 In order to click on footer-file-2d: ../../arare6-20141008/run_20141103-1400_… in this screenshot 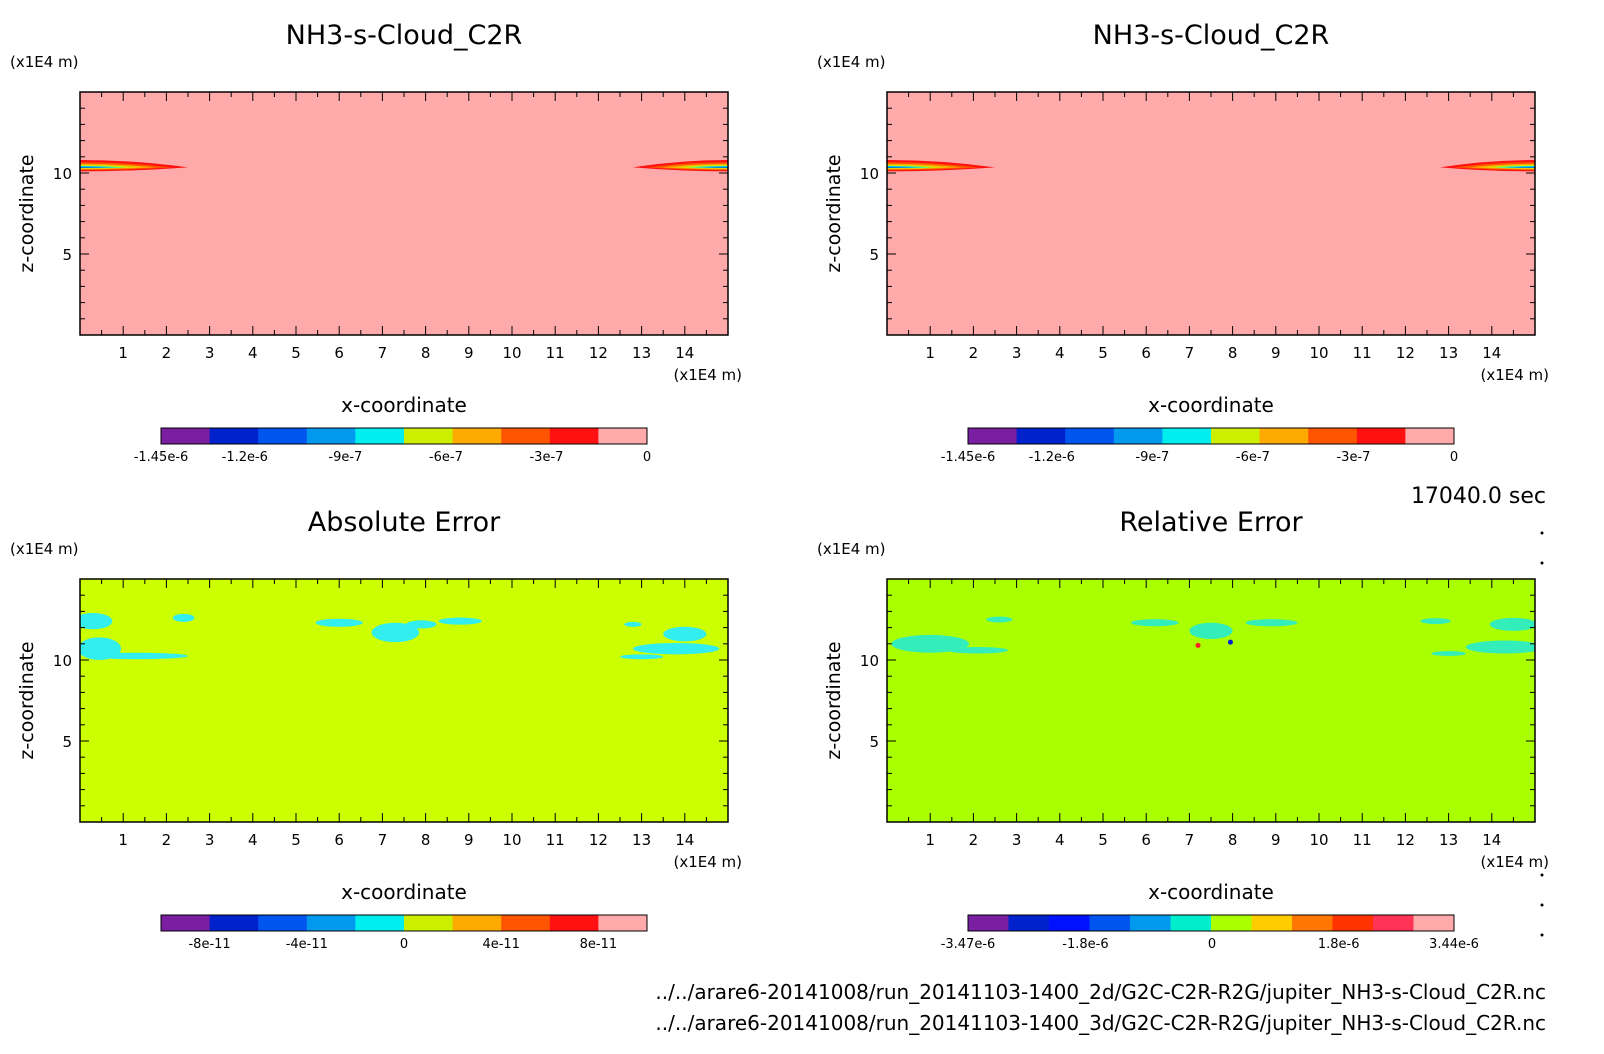, I will do `click(1100, 992)`.